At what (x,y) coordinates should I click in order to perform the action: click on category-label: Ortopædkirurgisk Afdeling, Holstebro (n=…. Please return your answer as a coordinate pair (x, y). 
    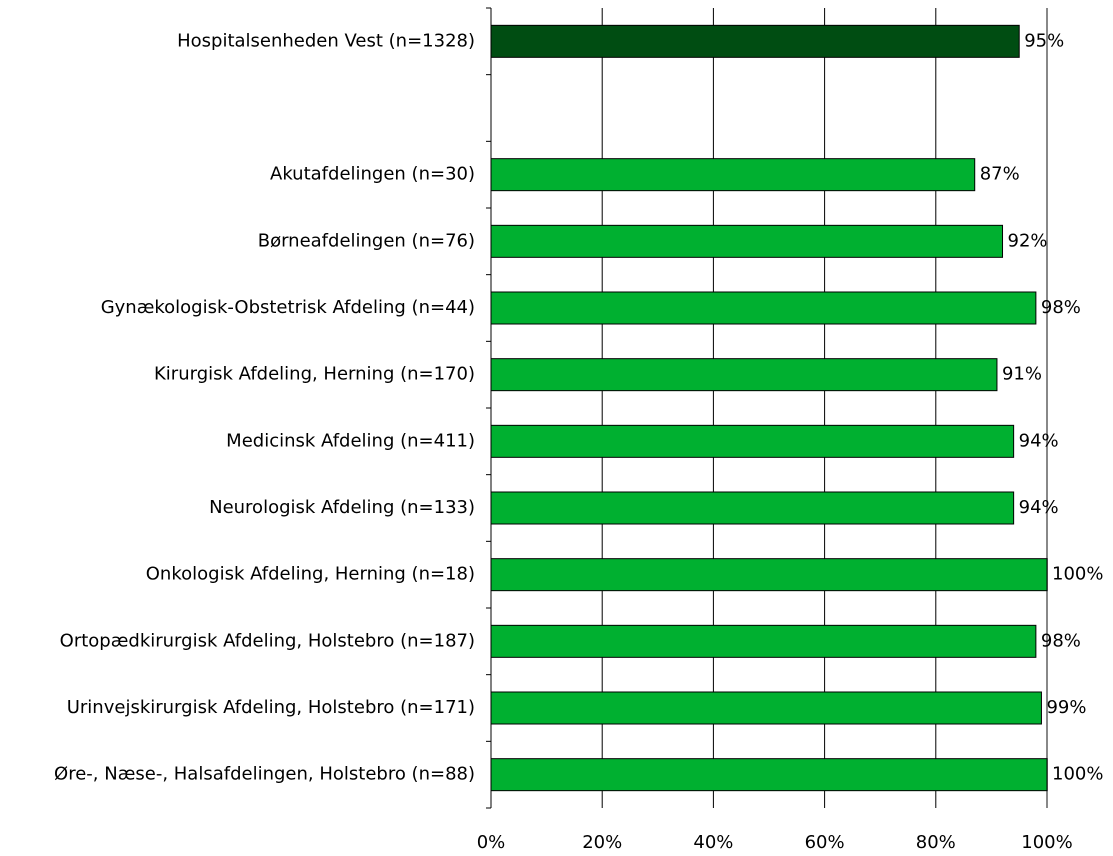
    Looking at the image, I should click on (267, 640).